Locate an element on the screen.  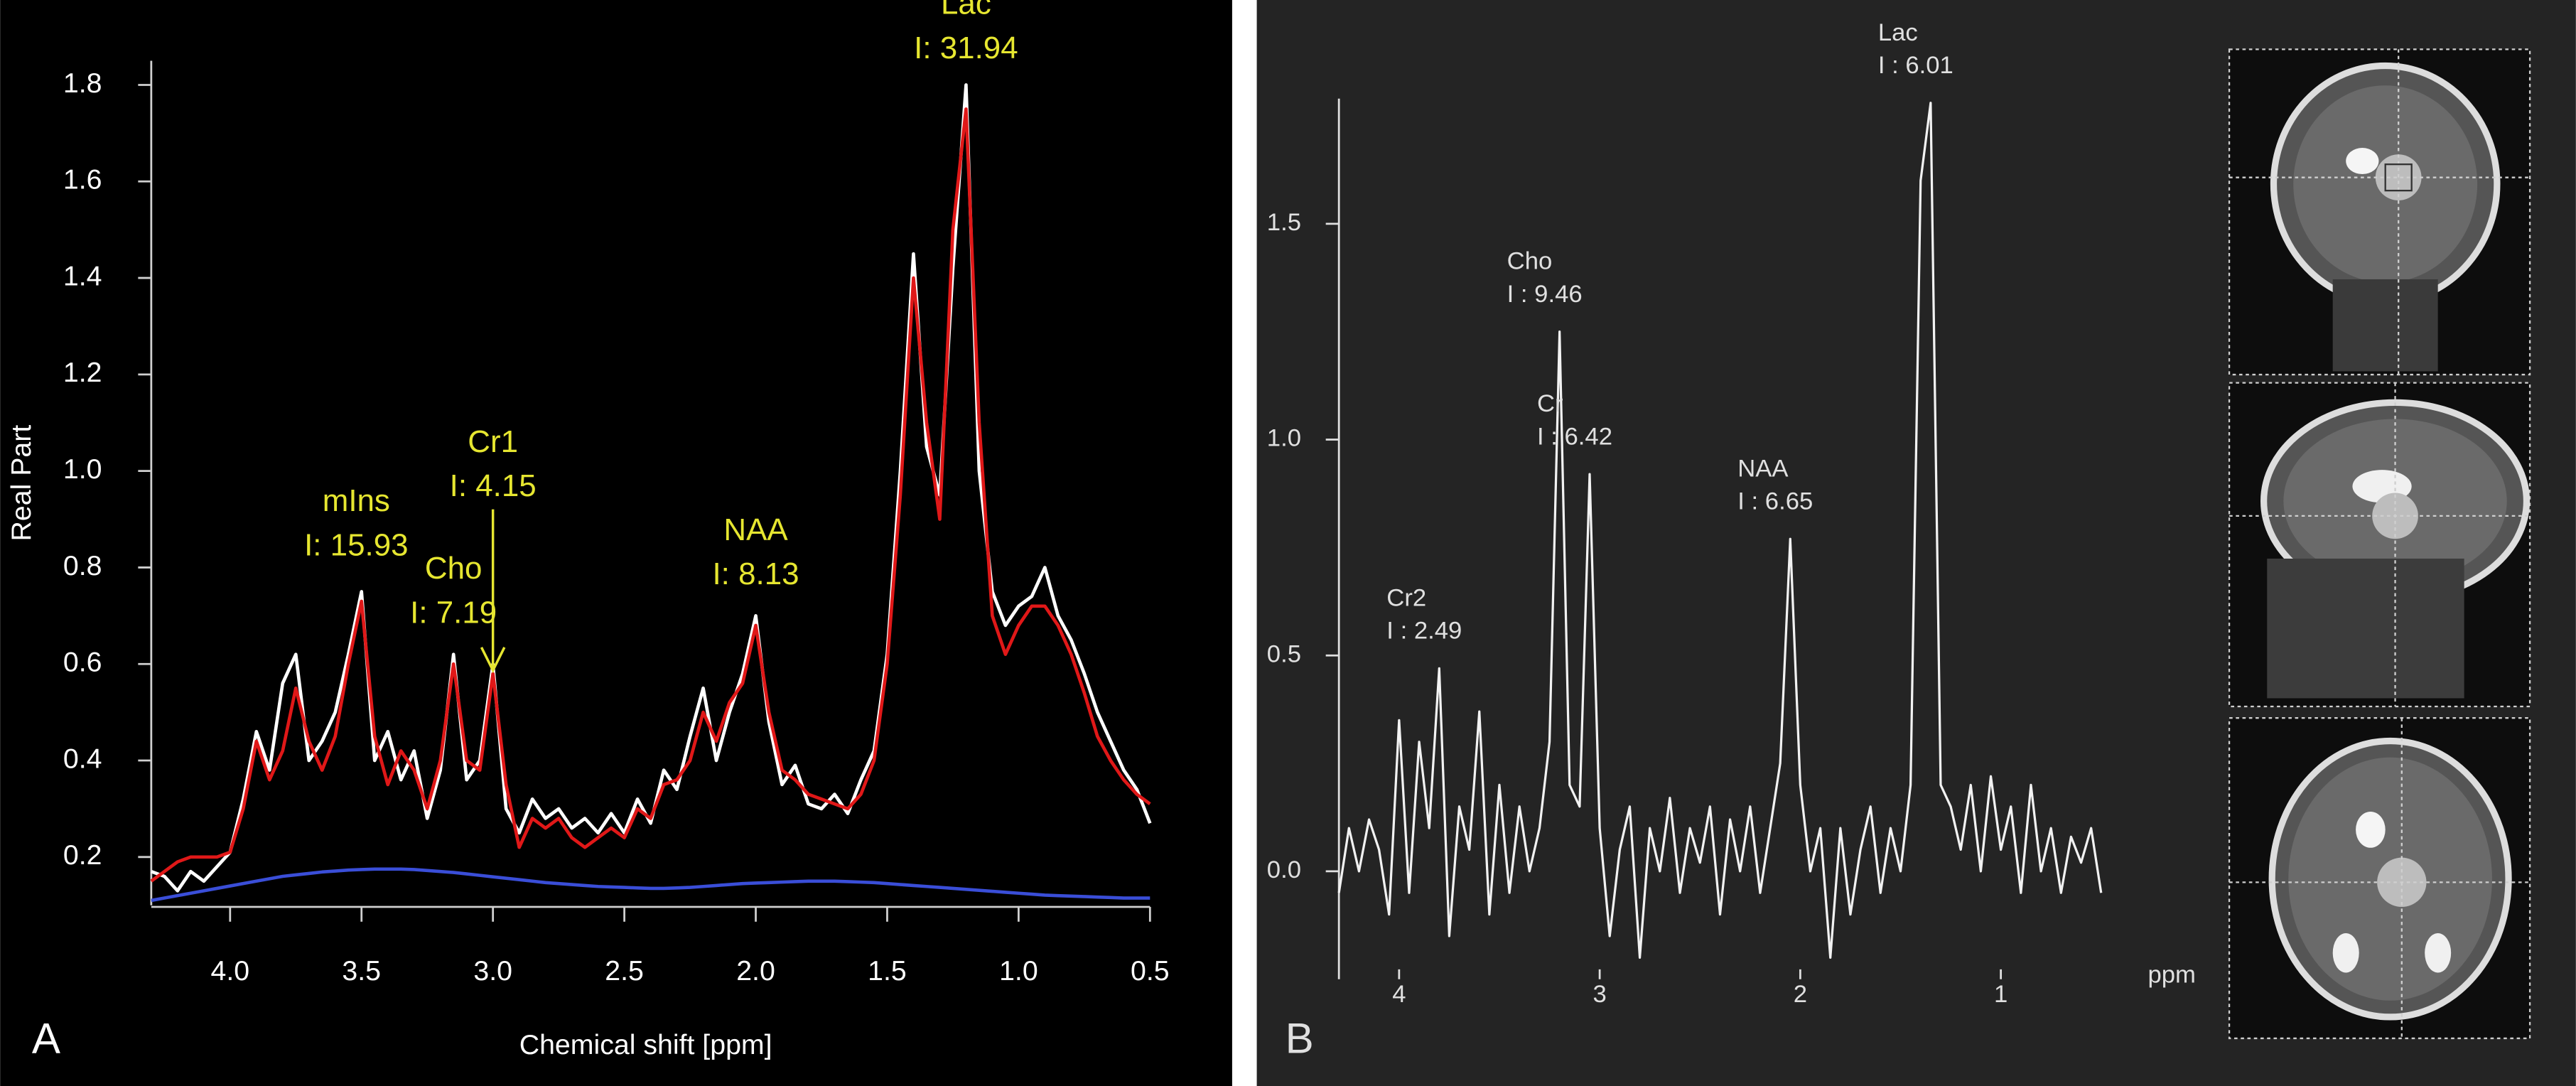
x-tick-label: 3.0 is located at coordinates (493, 971).